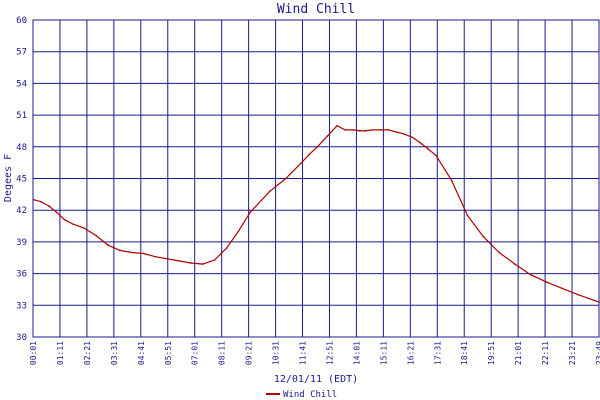 Image resolution: width=600 pixels, height=400 pixels. What do you see at coordinates (21, 306) in the screenshot?
I see `y-tick-label: 33` at bounding box center [21, 306].